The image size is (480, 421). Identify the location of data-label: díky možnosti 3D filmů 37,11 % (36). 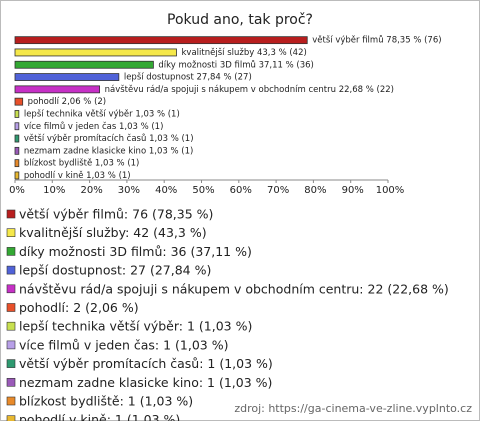
(235, 64).